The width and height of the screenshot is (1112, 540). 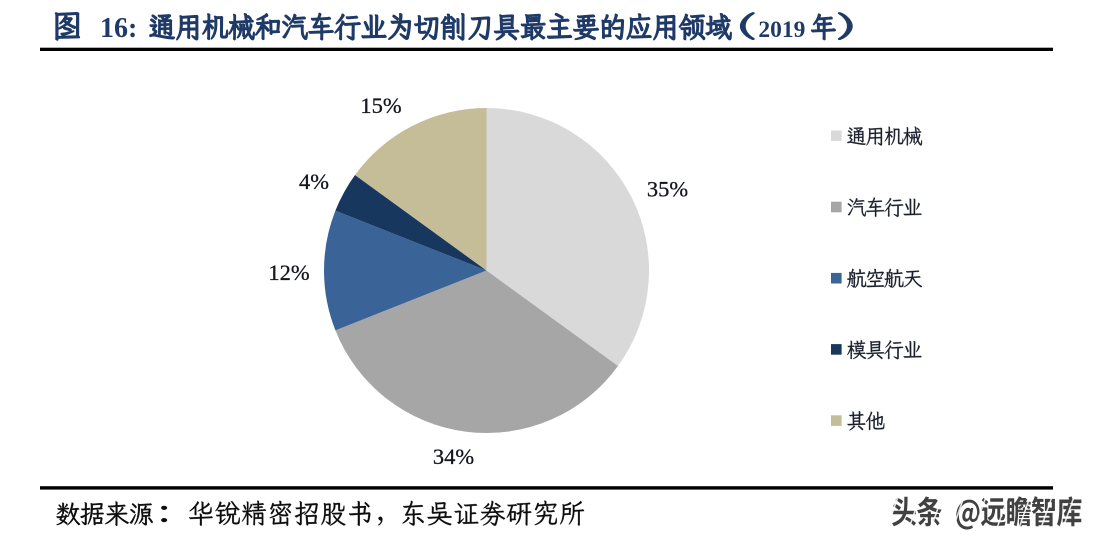 What do you see at coordinates (314, 181) in the screenshot?
I see `svg-text: 4%` at bounding box center [314, 181].